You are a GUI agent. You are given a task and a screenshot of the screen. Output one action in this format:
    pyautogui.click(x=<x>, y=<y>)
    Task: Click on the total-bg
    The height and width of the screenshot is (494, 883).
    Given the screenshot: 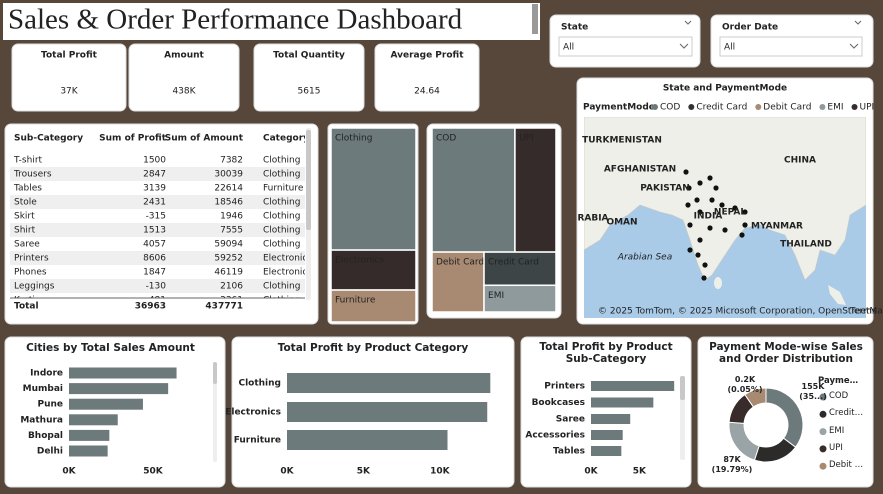 What is the action you would take?
    pyautogui.click(x=158, y=305)
    